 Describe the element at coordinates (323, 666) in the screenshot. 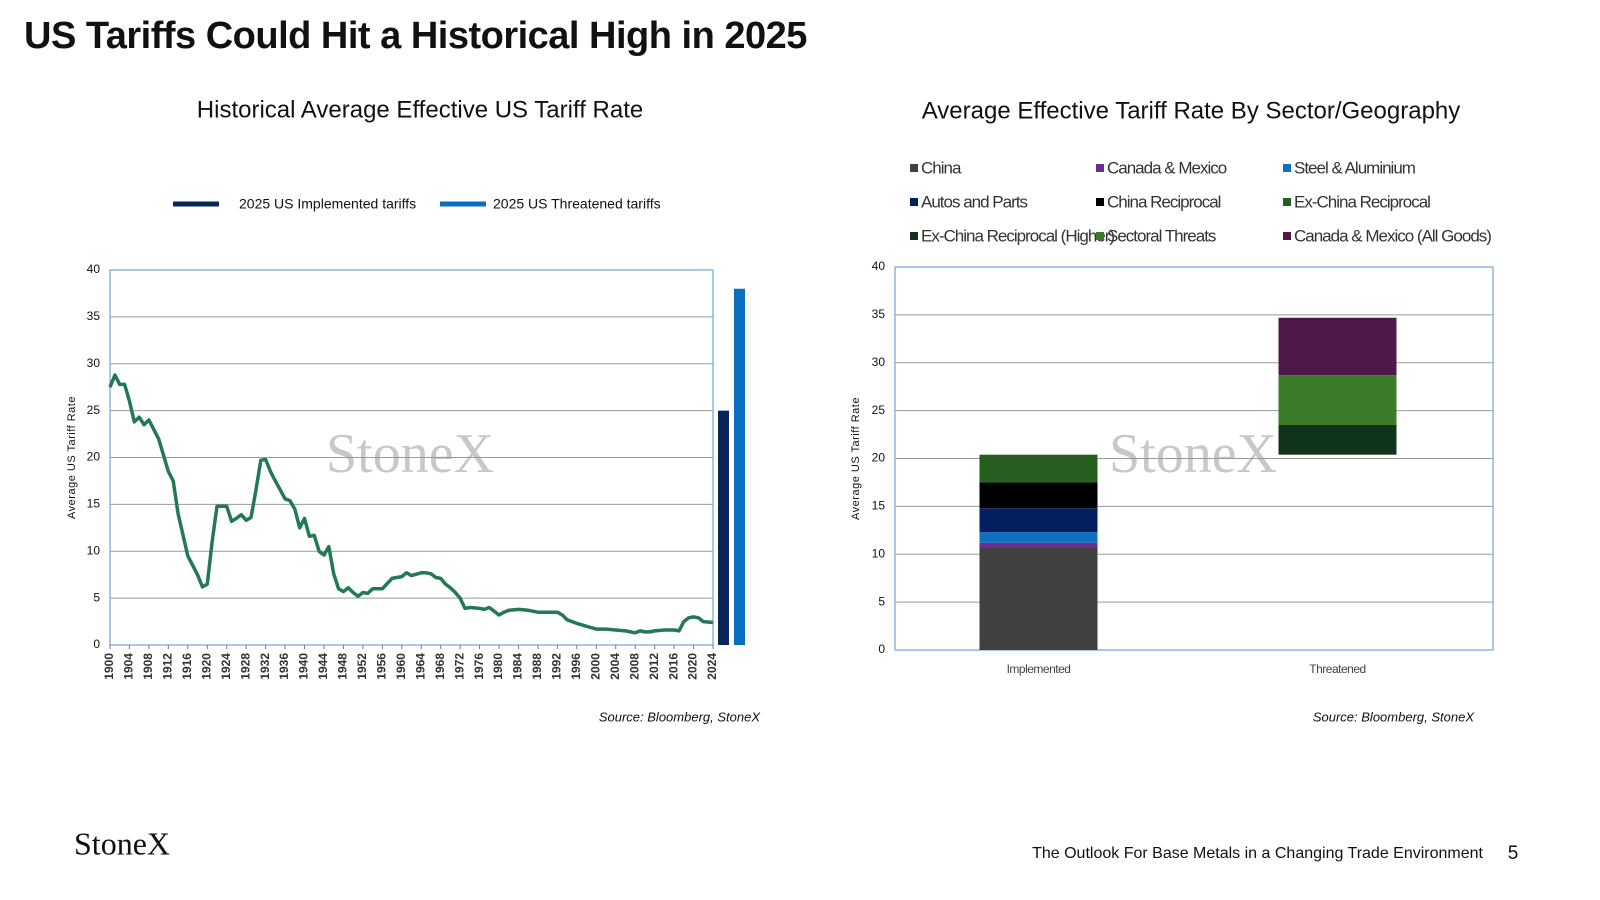

I see `x-tick-label: 1944` at that location.